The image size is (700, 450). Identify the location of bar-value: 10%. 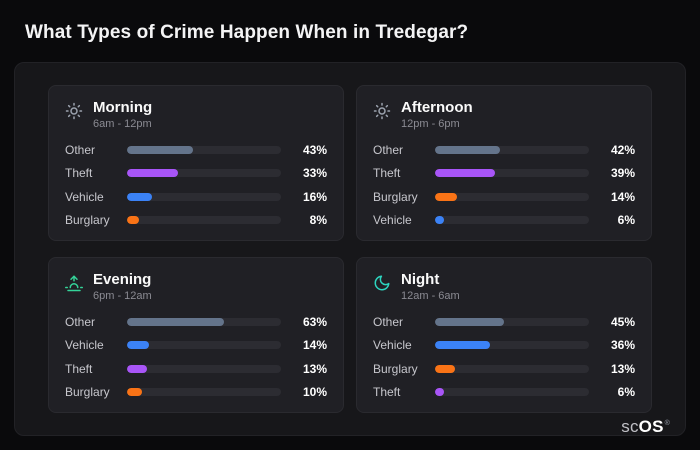
(314, 392).